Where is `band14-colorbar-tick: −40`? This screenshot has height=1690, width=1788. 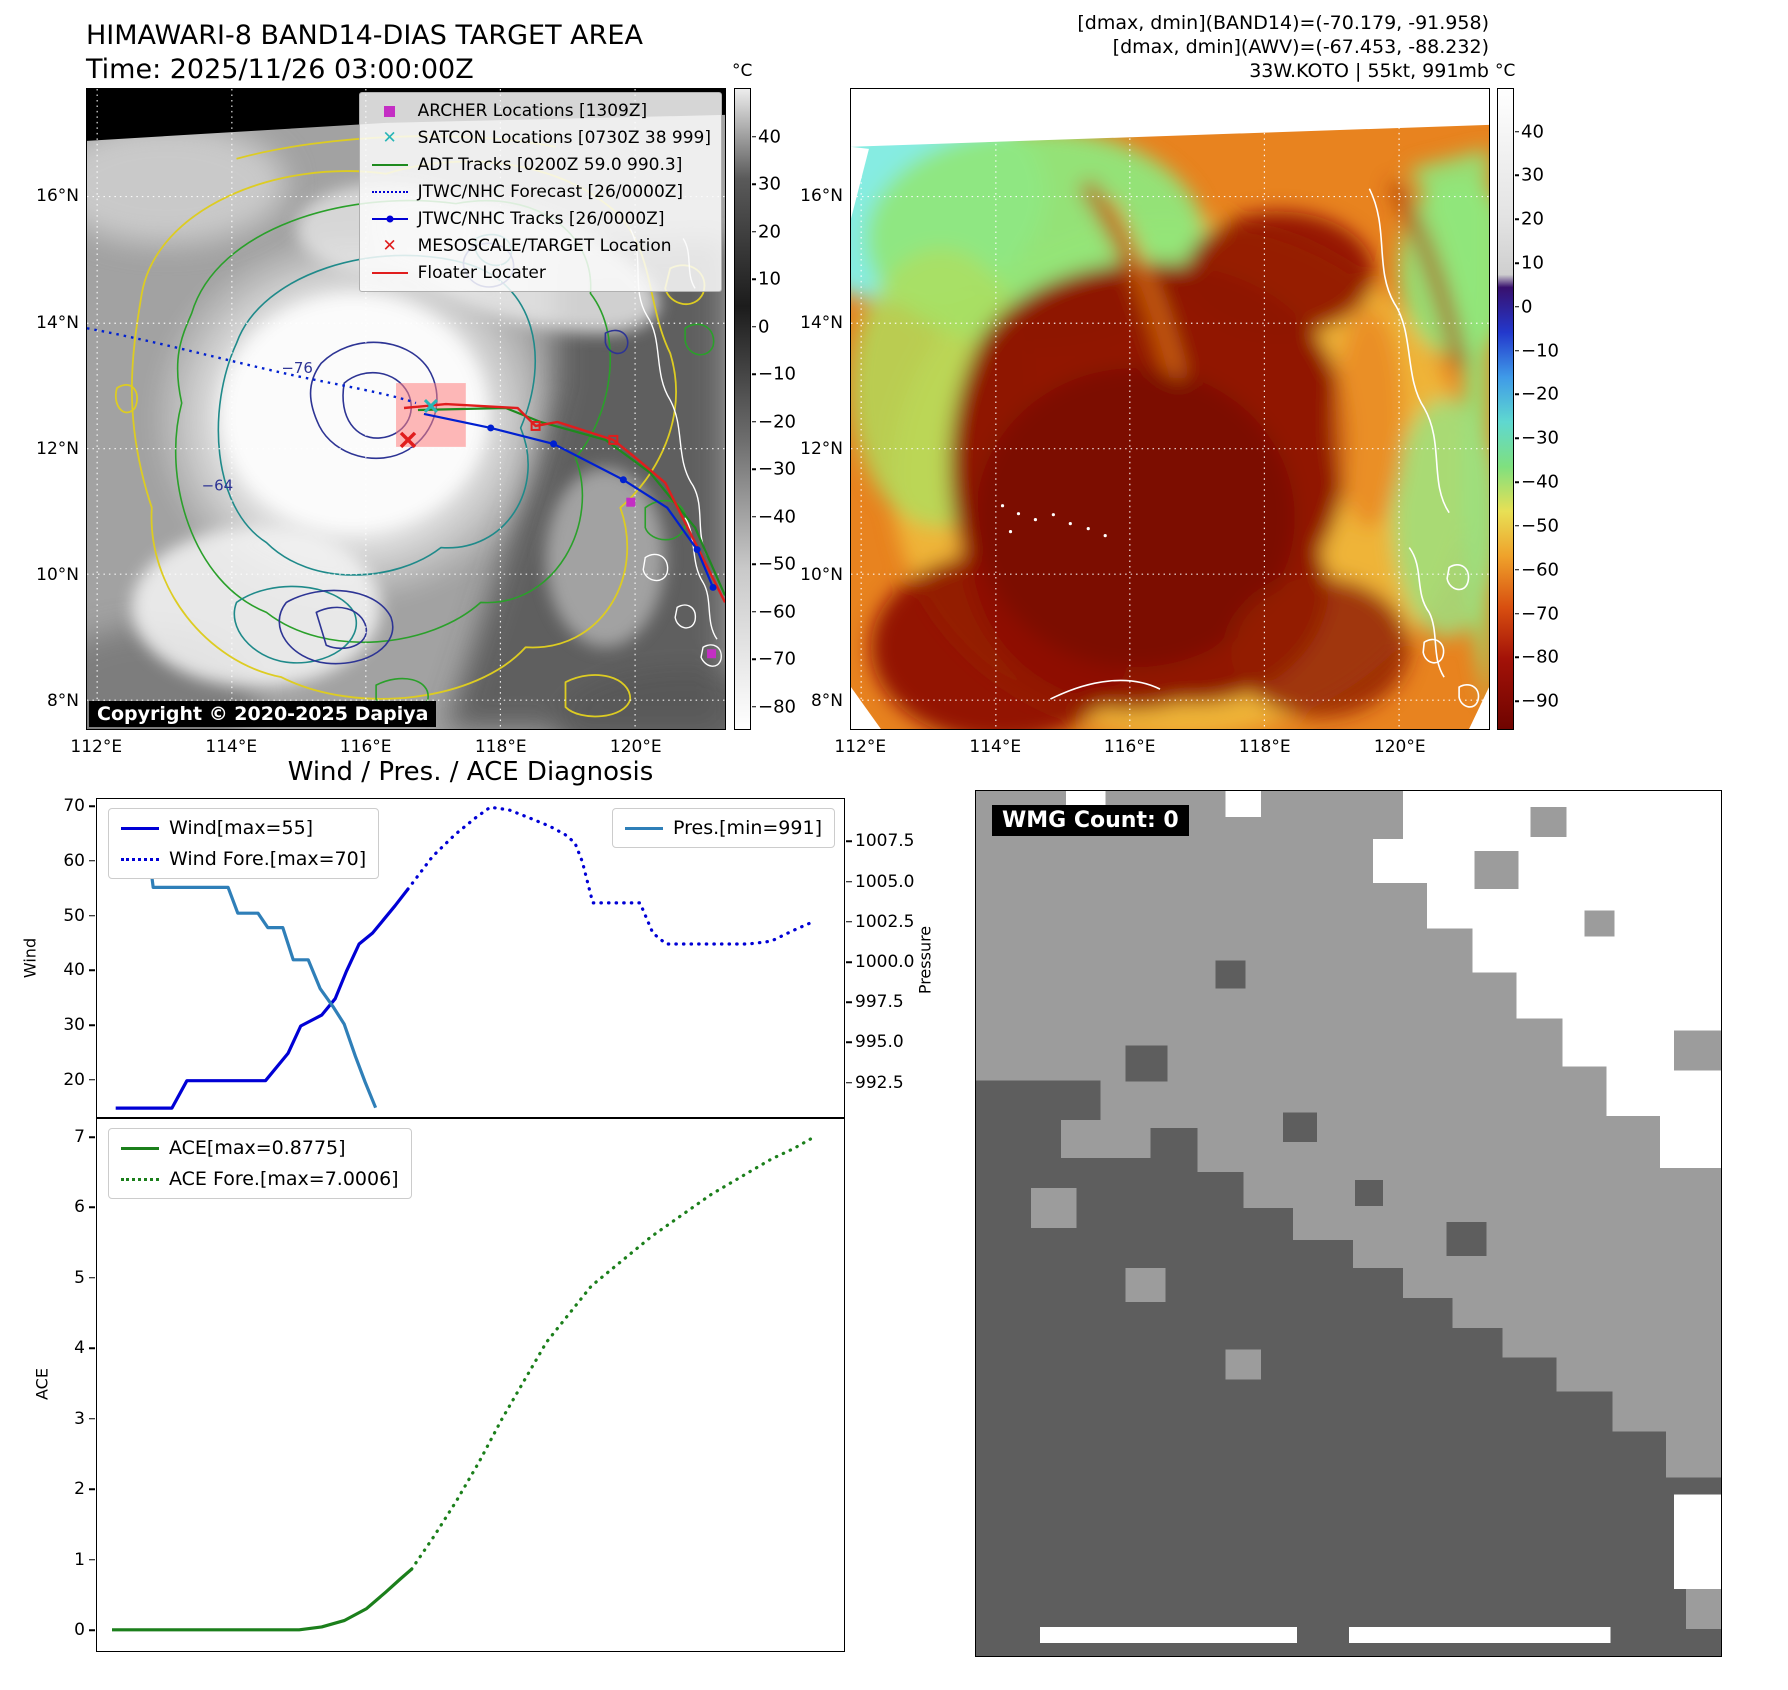 band14-colorbar-tick: −40 is located at coordinates (777, 517).